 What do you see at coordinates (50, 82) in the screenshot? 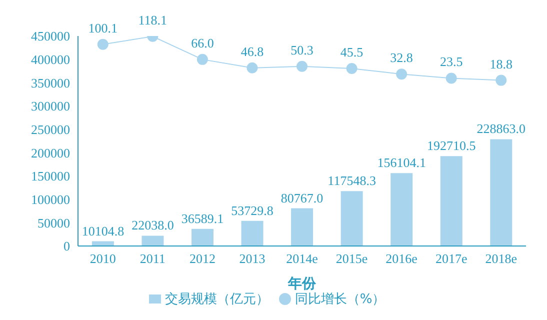
I see `y-tick-label: 350000` at bounding box center [50, 82].